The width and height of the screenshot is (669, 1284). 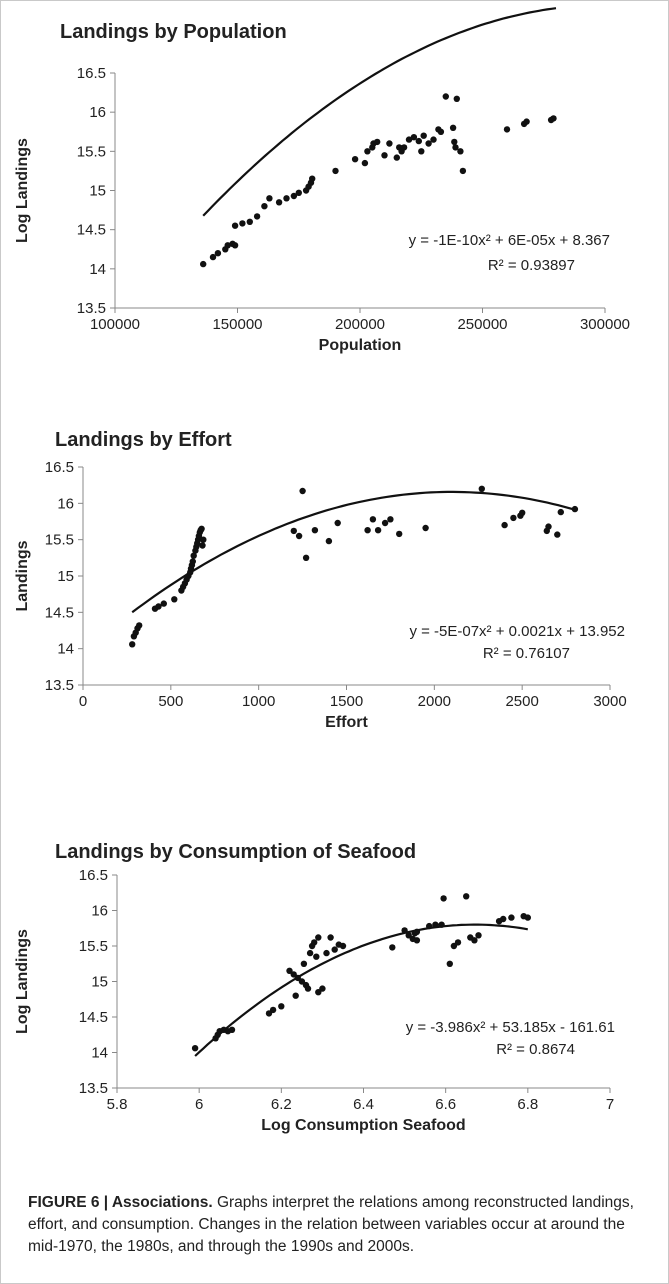 I want to click on y-tick-label: 13.5, so click(x=93, y=1088).